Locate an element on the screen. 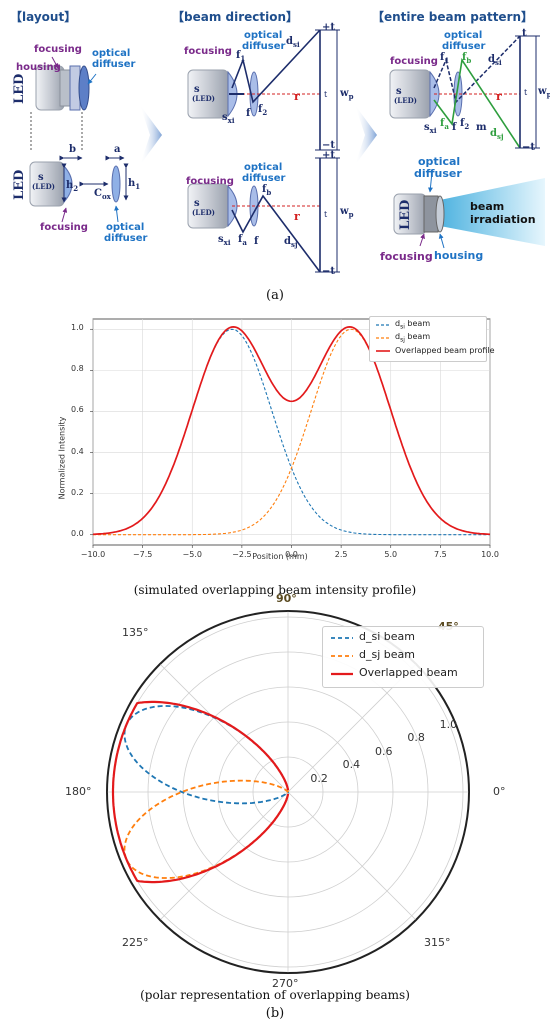  chart2-legend-overlap: Overlapped beam is located at coordinates (408, 672).